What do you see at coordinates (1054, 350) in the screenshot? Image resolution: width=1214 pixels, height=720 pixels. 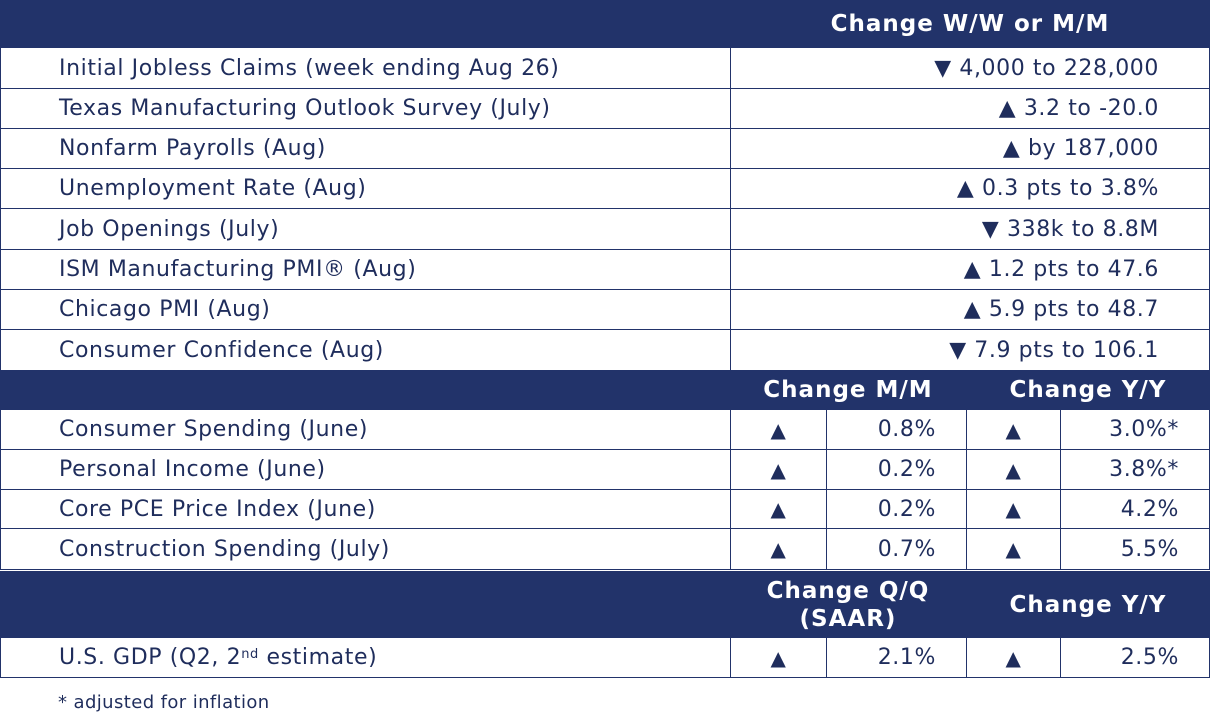 I see `indicator-value: ▼ 7.9 pts to 106.1` at bounding box center [1054, 350].